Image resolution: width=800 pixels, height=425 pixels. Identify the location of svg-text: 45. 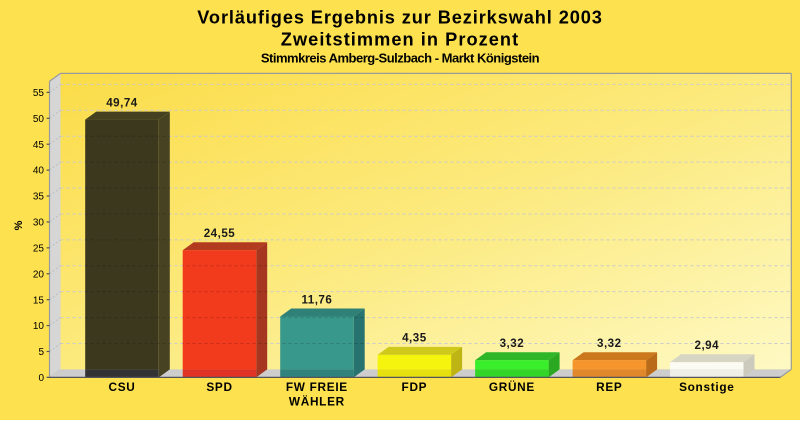
(39, 145).